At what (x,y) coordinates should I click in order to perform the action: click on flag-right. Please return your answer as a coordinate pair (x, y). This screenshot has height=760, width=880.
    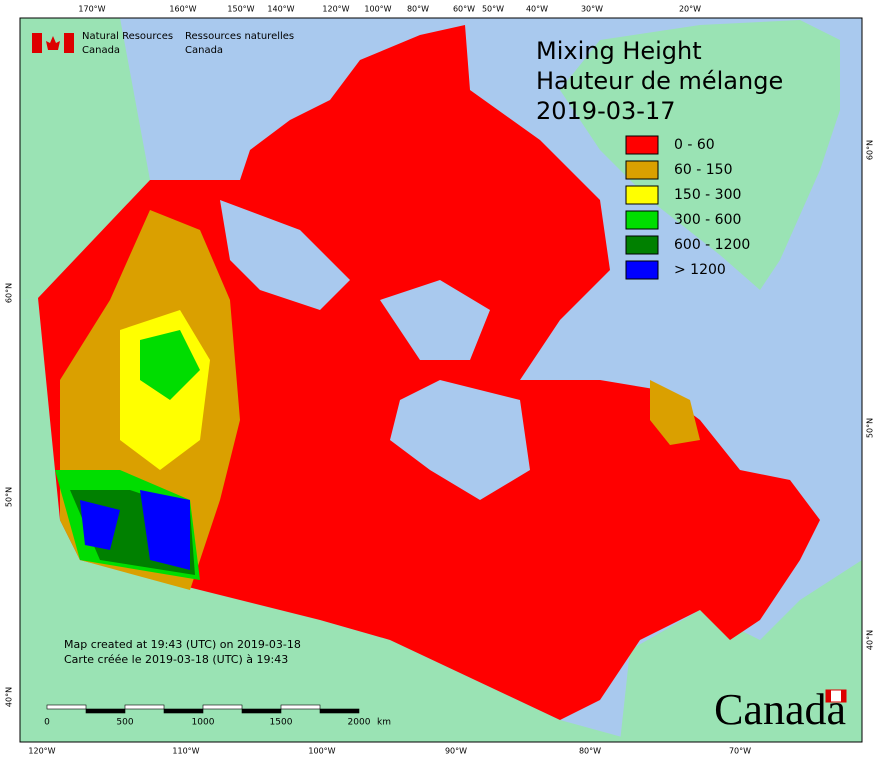
    Looking at the image, I should click on (69, 43).